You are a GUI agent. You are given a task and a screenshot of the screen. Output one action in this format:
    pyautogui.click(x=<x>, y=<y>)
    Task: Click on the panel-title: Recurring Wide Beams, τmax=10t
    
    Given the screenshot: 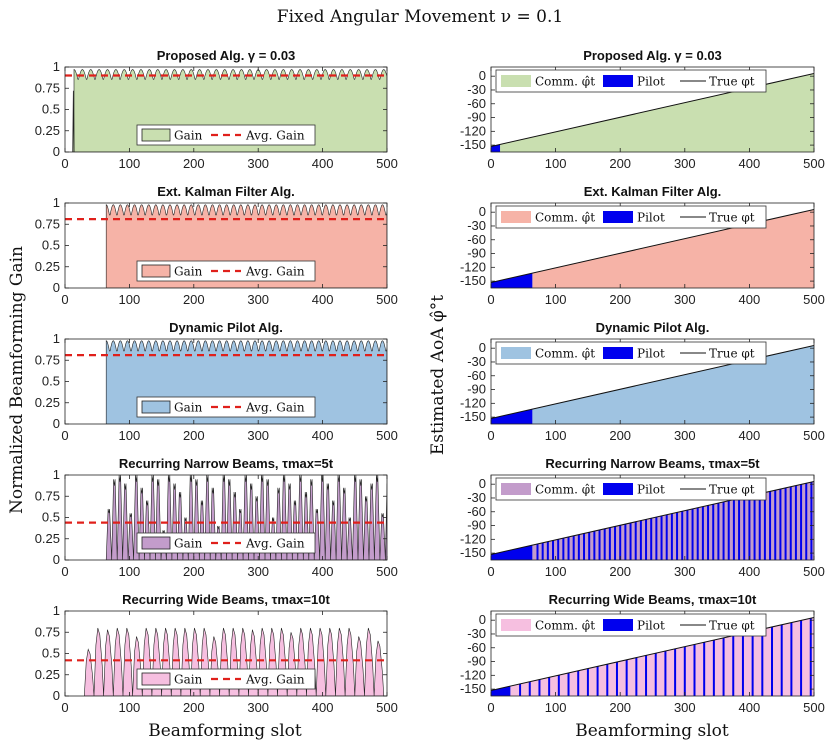 What is the action you would take?
    pyautogui.click(x=653, y=599)
    